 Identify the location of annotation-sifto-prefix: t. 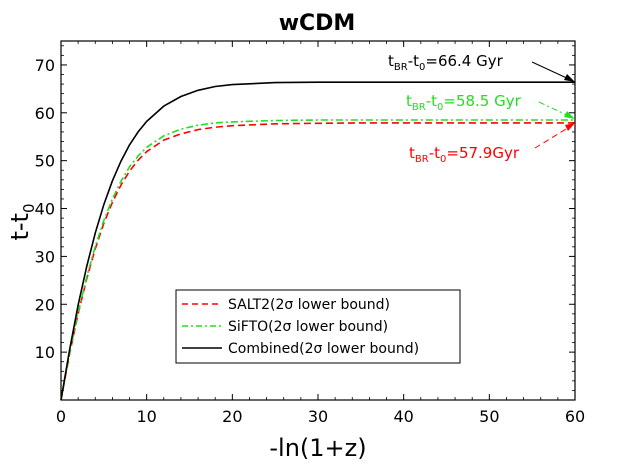
(409, 101).